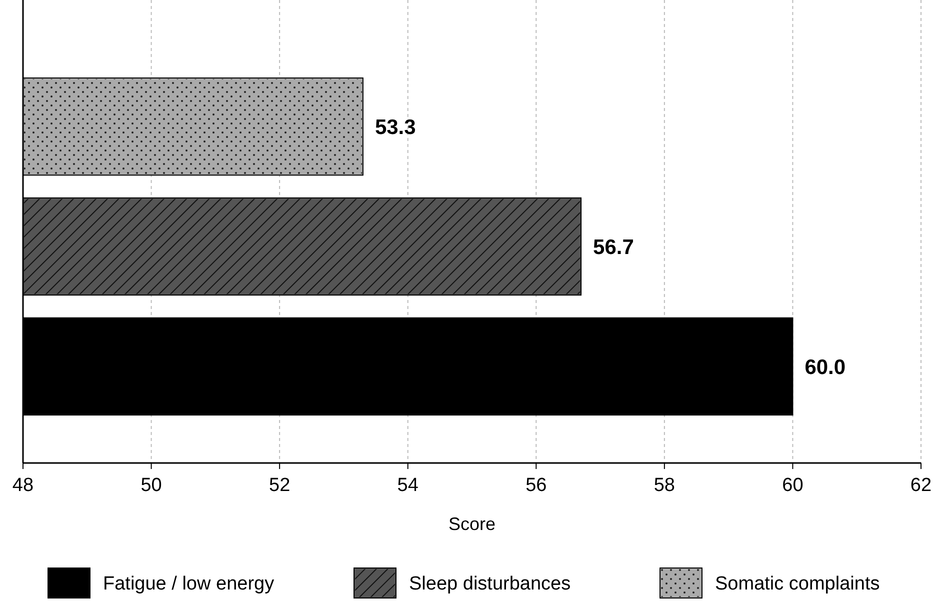 This screenshot has width=940, height=604. What do you see at coordinates (189, 584) in the screenshot?
I see `legend-label: Fatigue / low energy` at bounding box center [189, 584].